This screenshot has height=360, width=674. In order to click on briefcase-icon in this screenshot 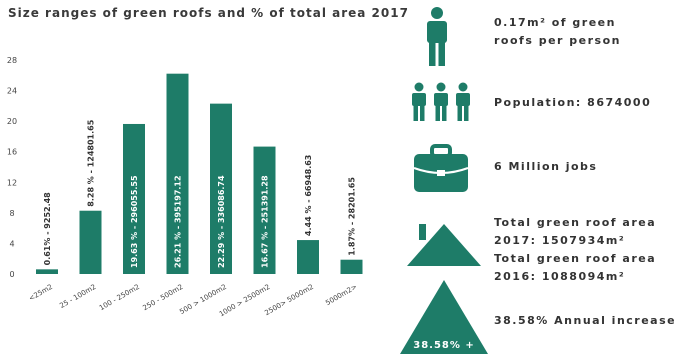, I will do `click(441, 169)`.